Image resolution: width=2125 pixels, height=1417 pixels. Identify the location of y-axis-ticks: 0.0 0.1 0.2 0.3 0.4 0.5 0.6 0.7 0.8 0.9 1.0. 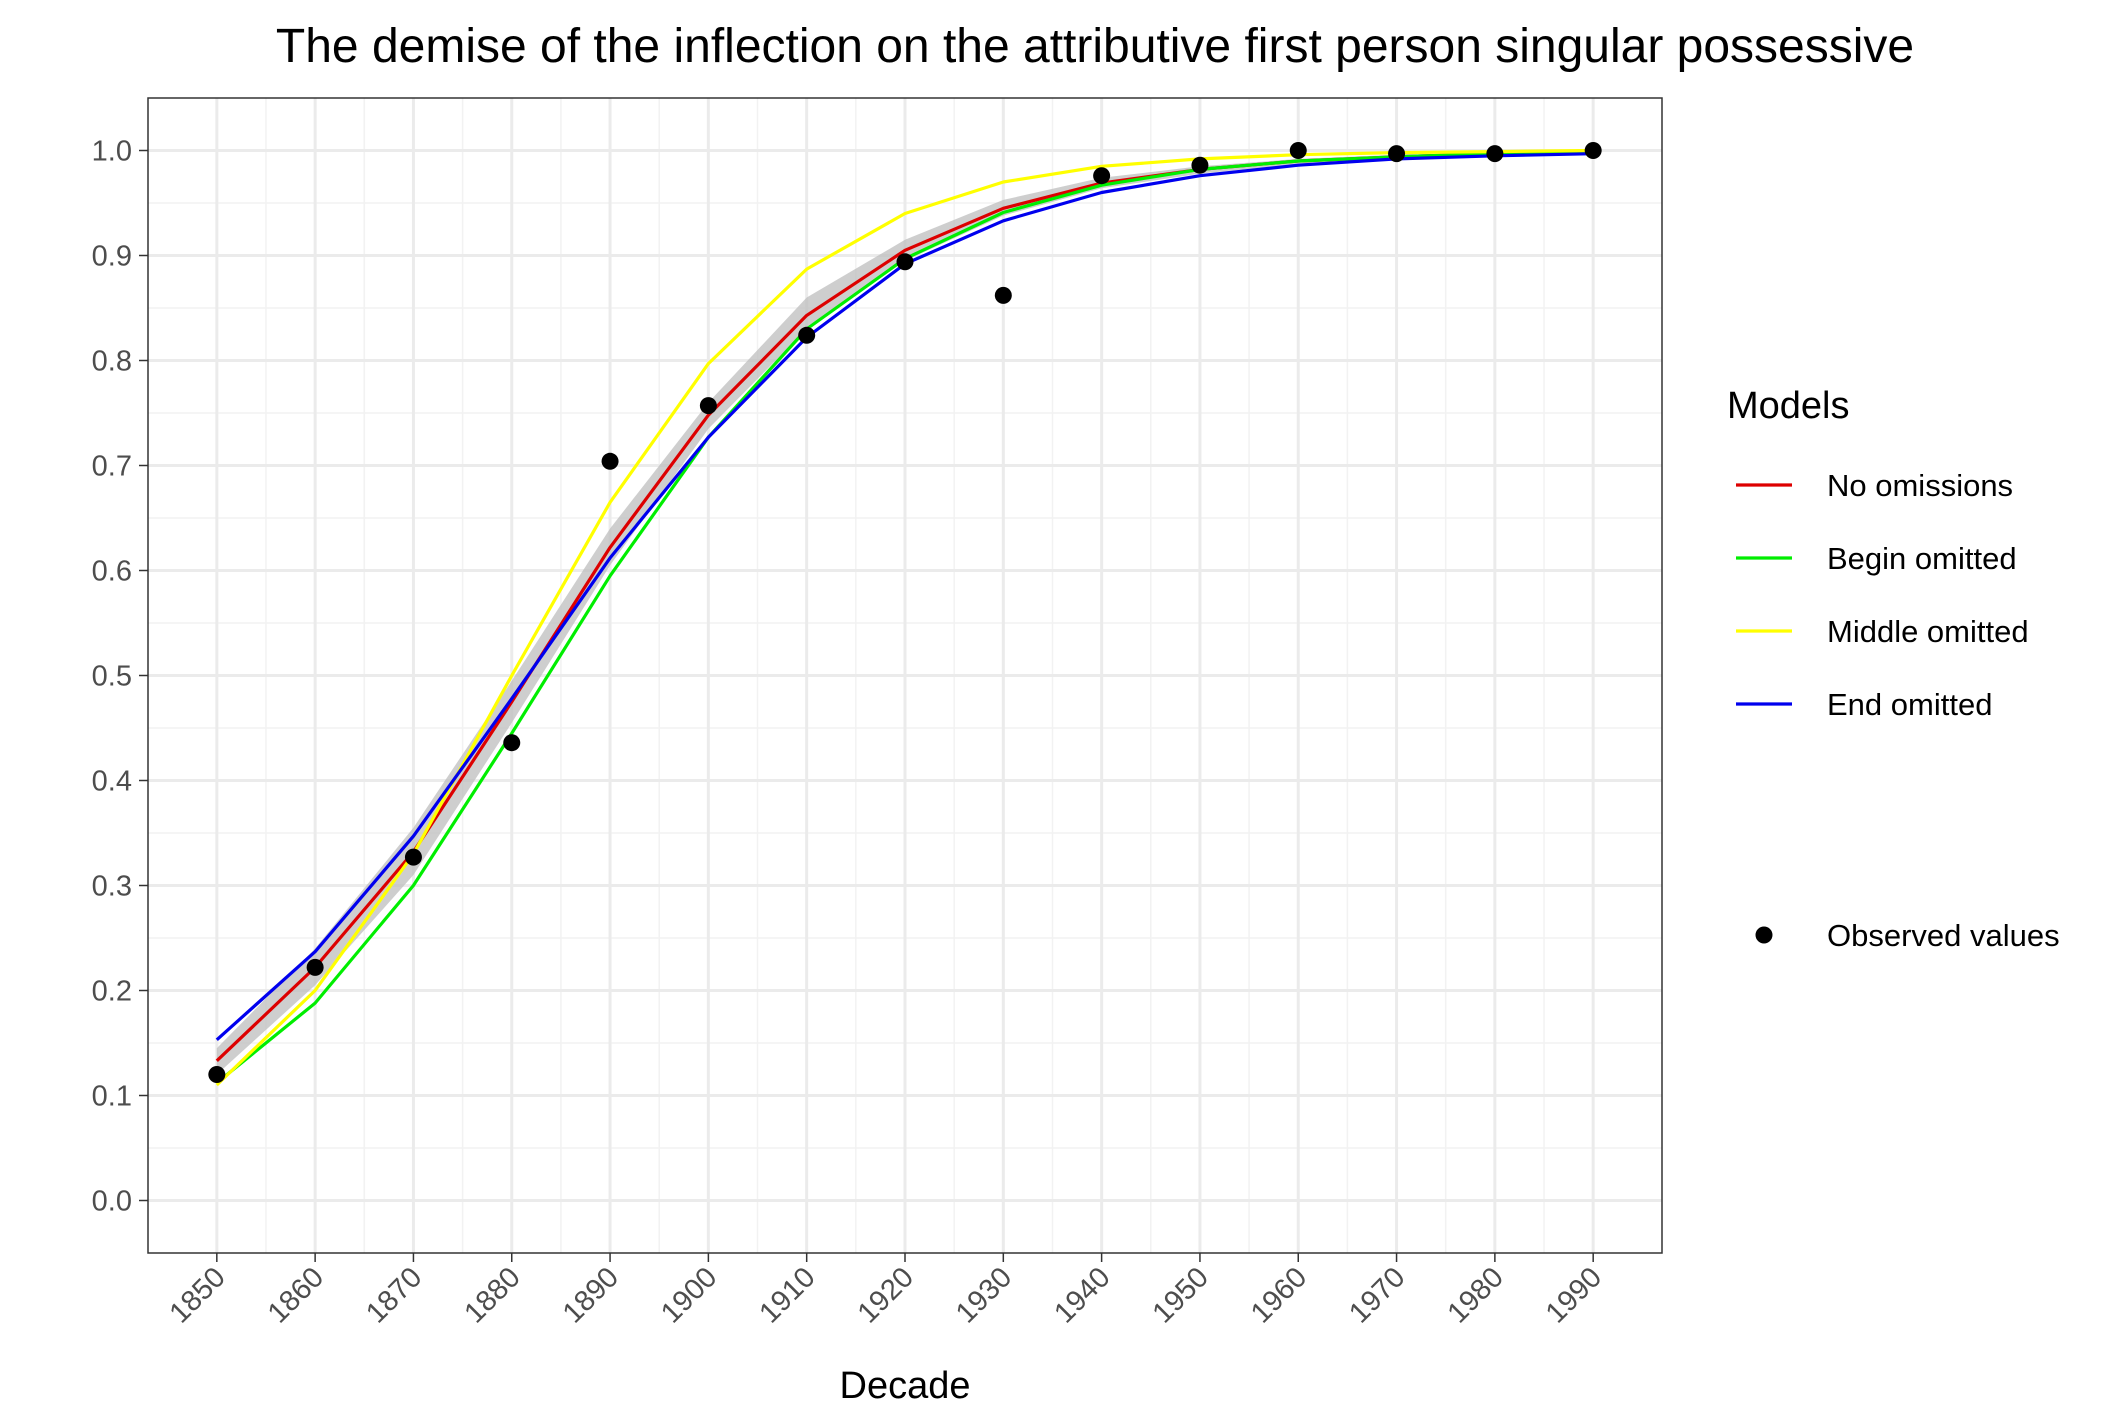
(120, 677).